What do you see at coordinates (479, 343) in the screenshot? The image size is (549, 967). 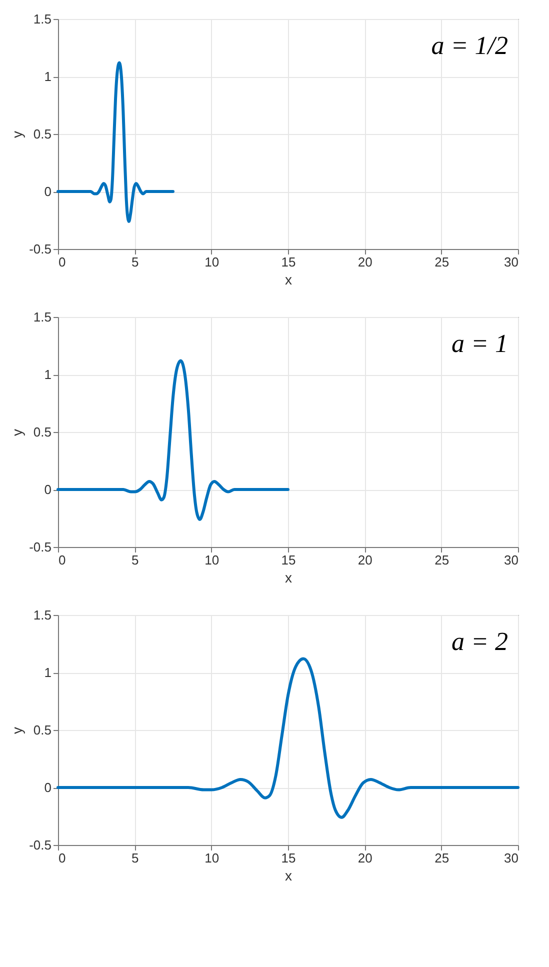 I see `annotation: a = 1` at bounding box center [479, 343].